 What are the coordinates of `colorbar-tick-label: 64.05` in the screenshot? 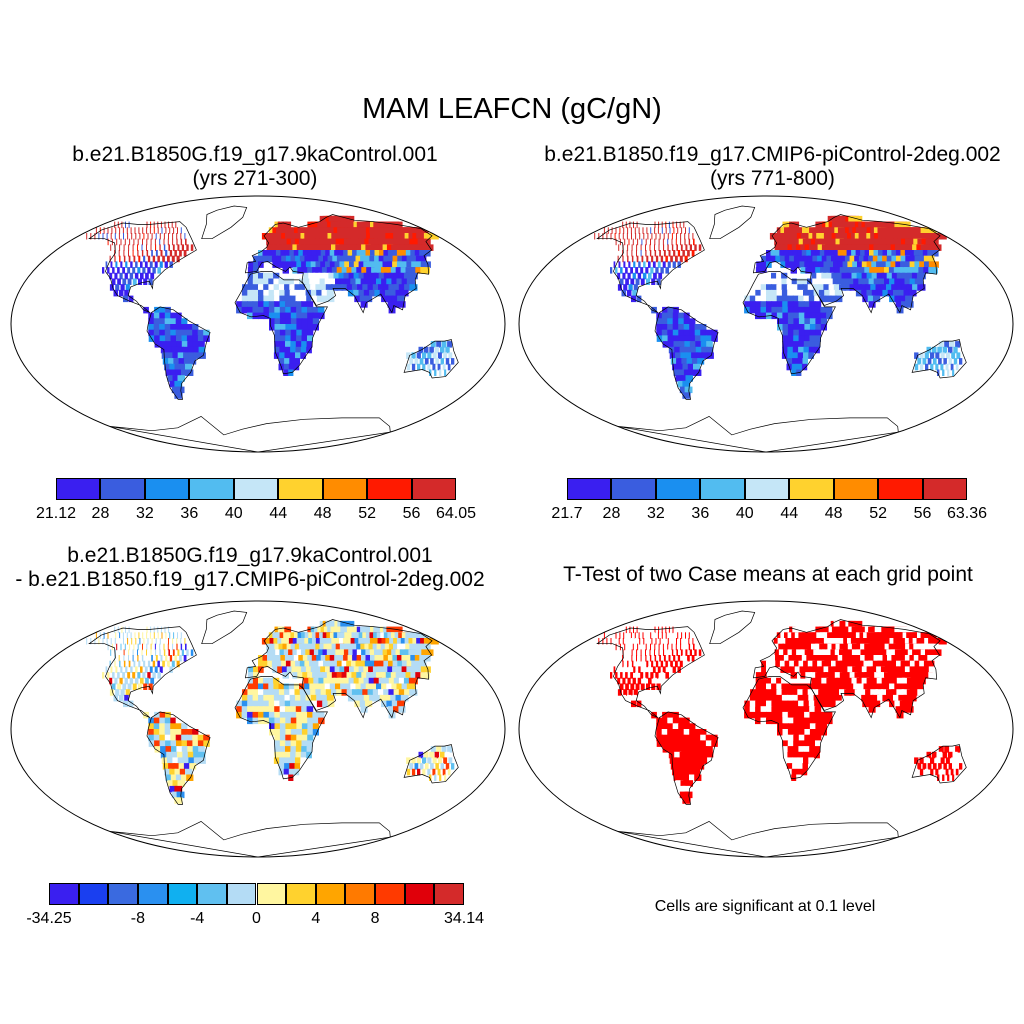 It's located at (456, 513).